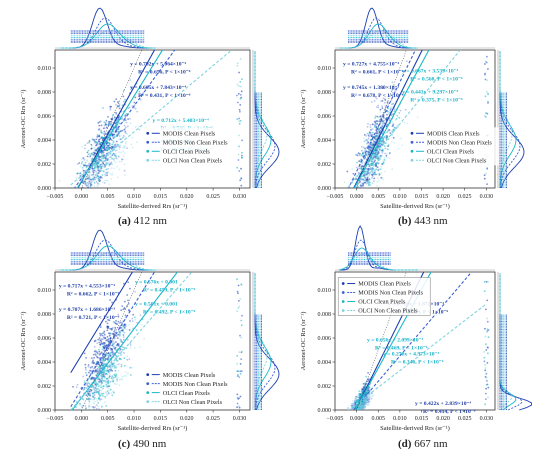 This screenshot has width=550, height=454. I want to click on legend-label: MODIS Clean Pixels, so click(189, 375).